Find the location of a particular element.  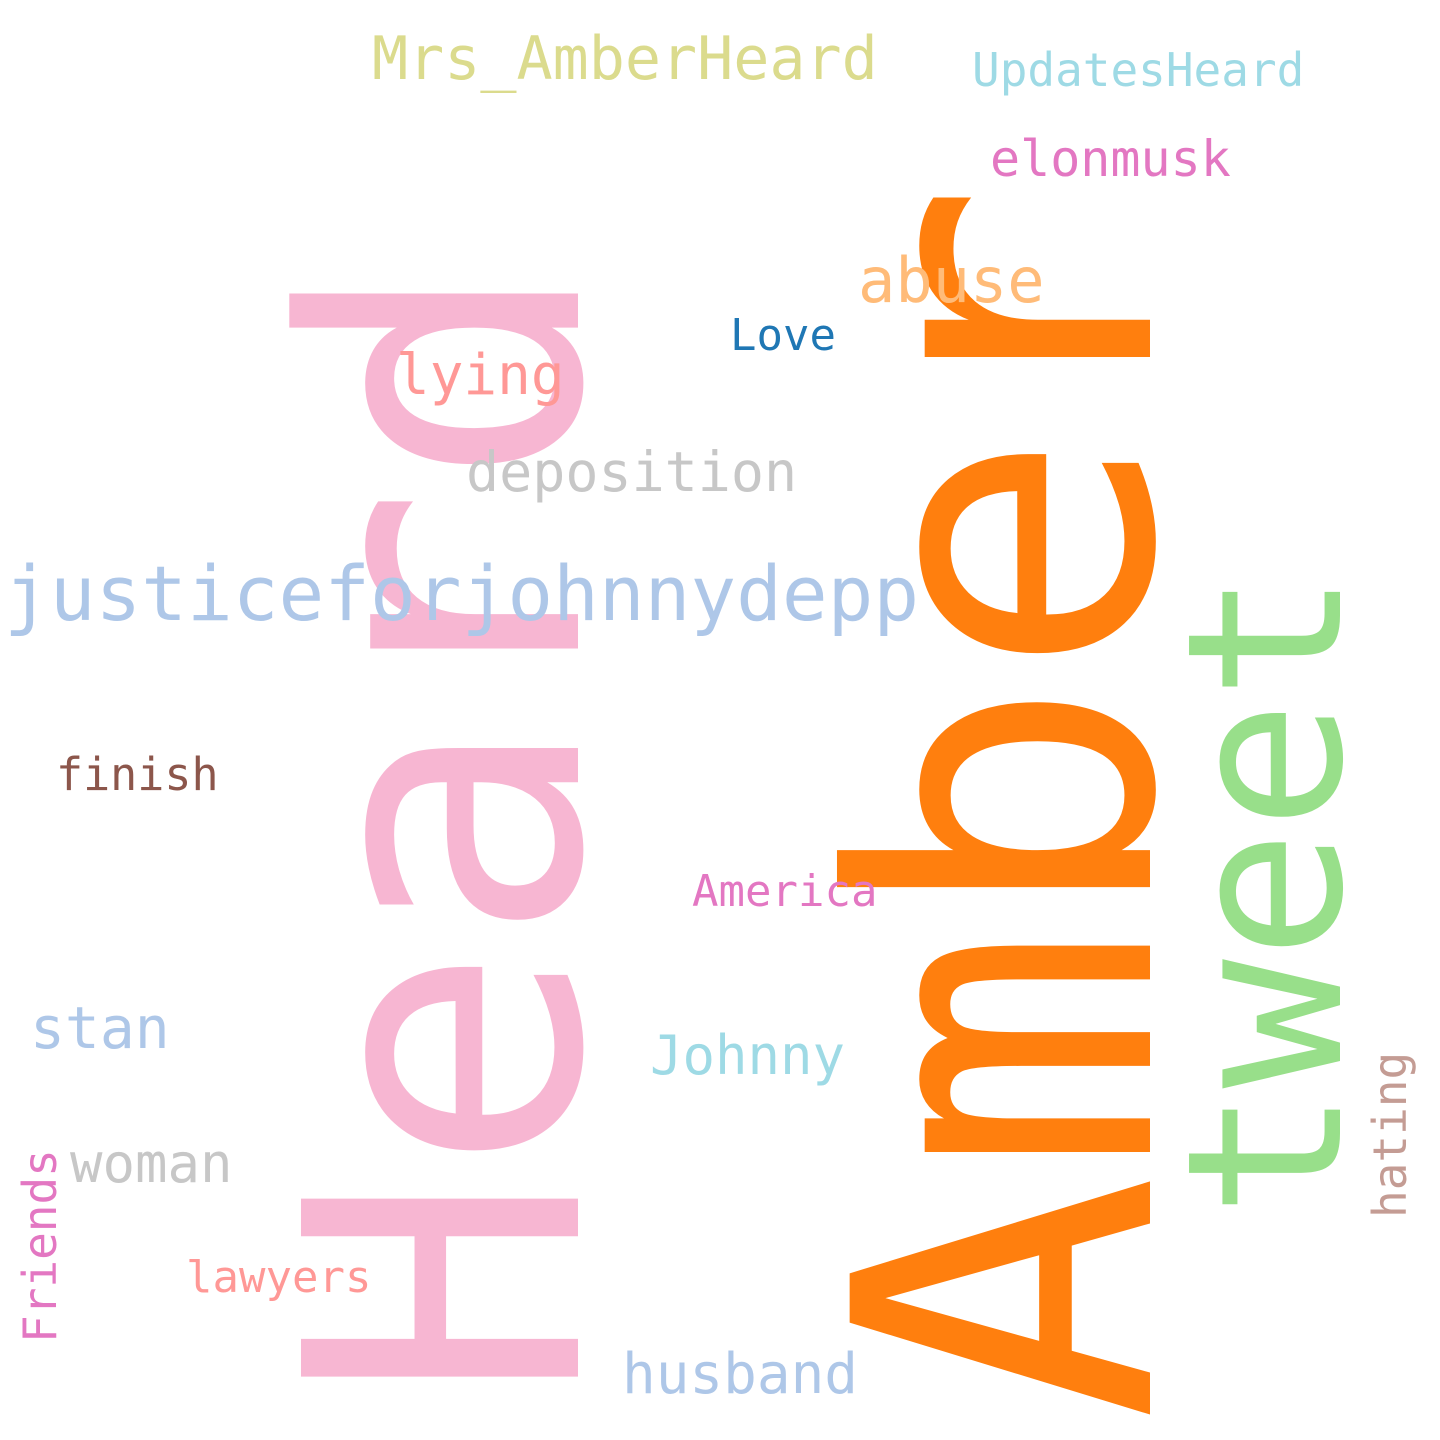

word-america: America is located at coordinates (784, 891).